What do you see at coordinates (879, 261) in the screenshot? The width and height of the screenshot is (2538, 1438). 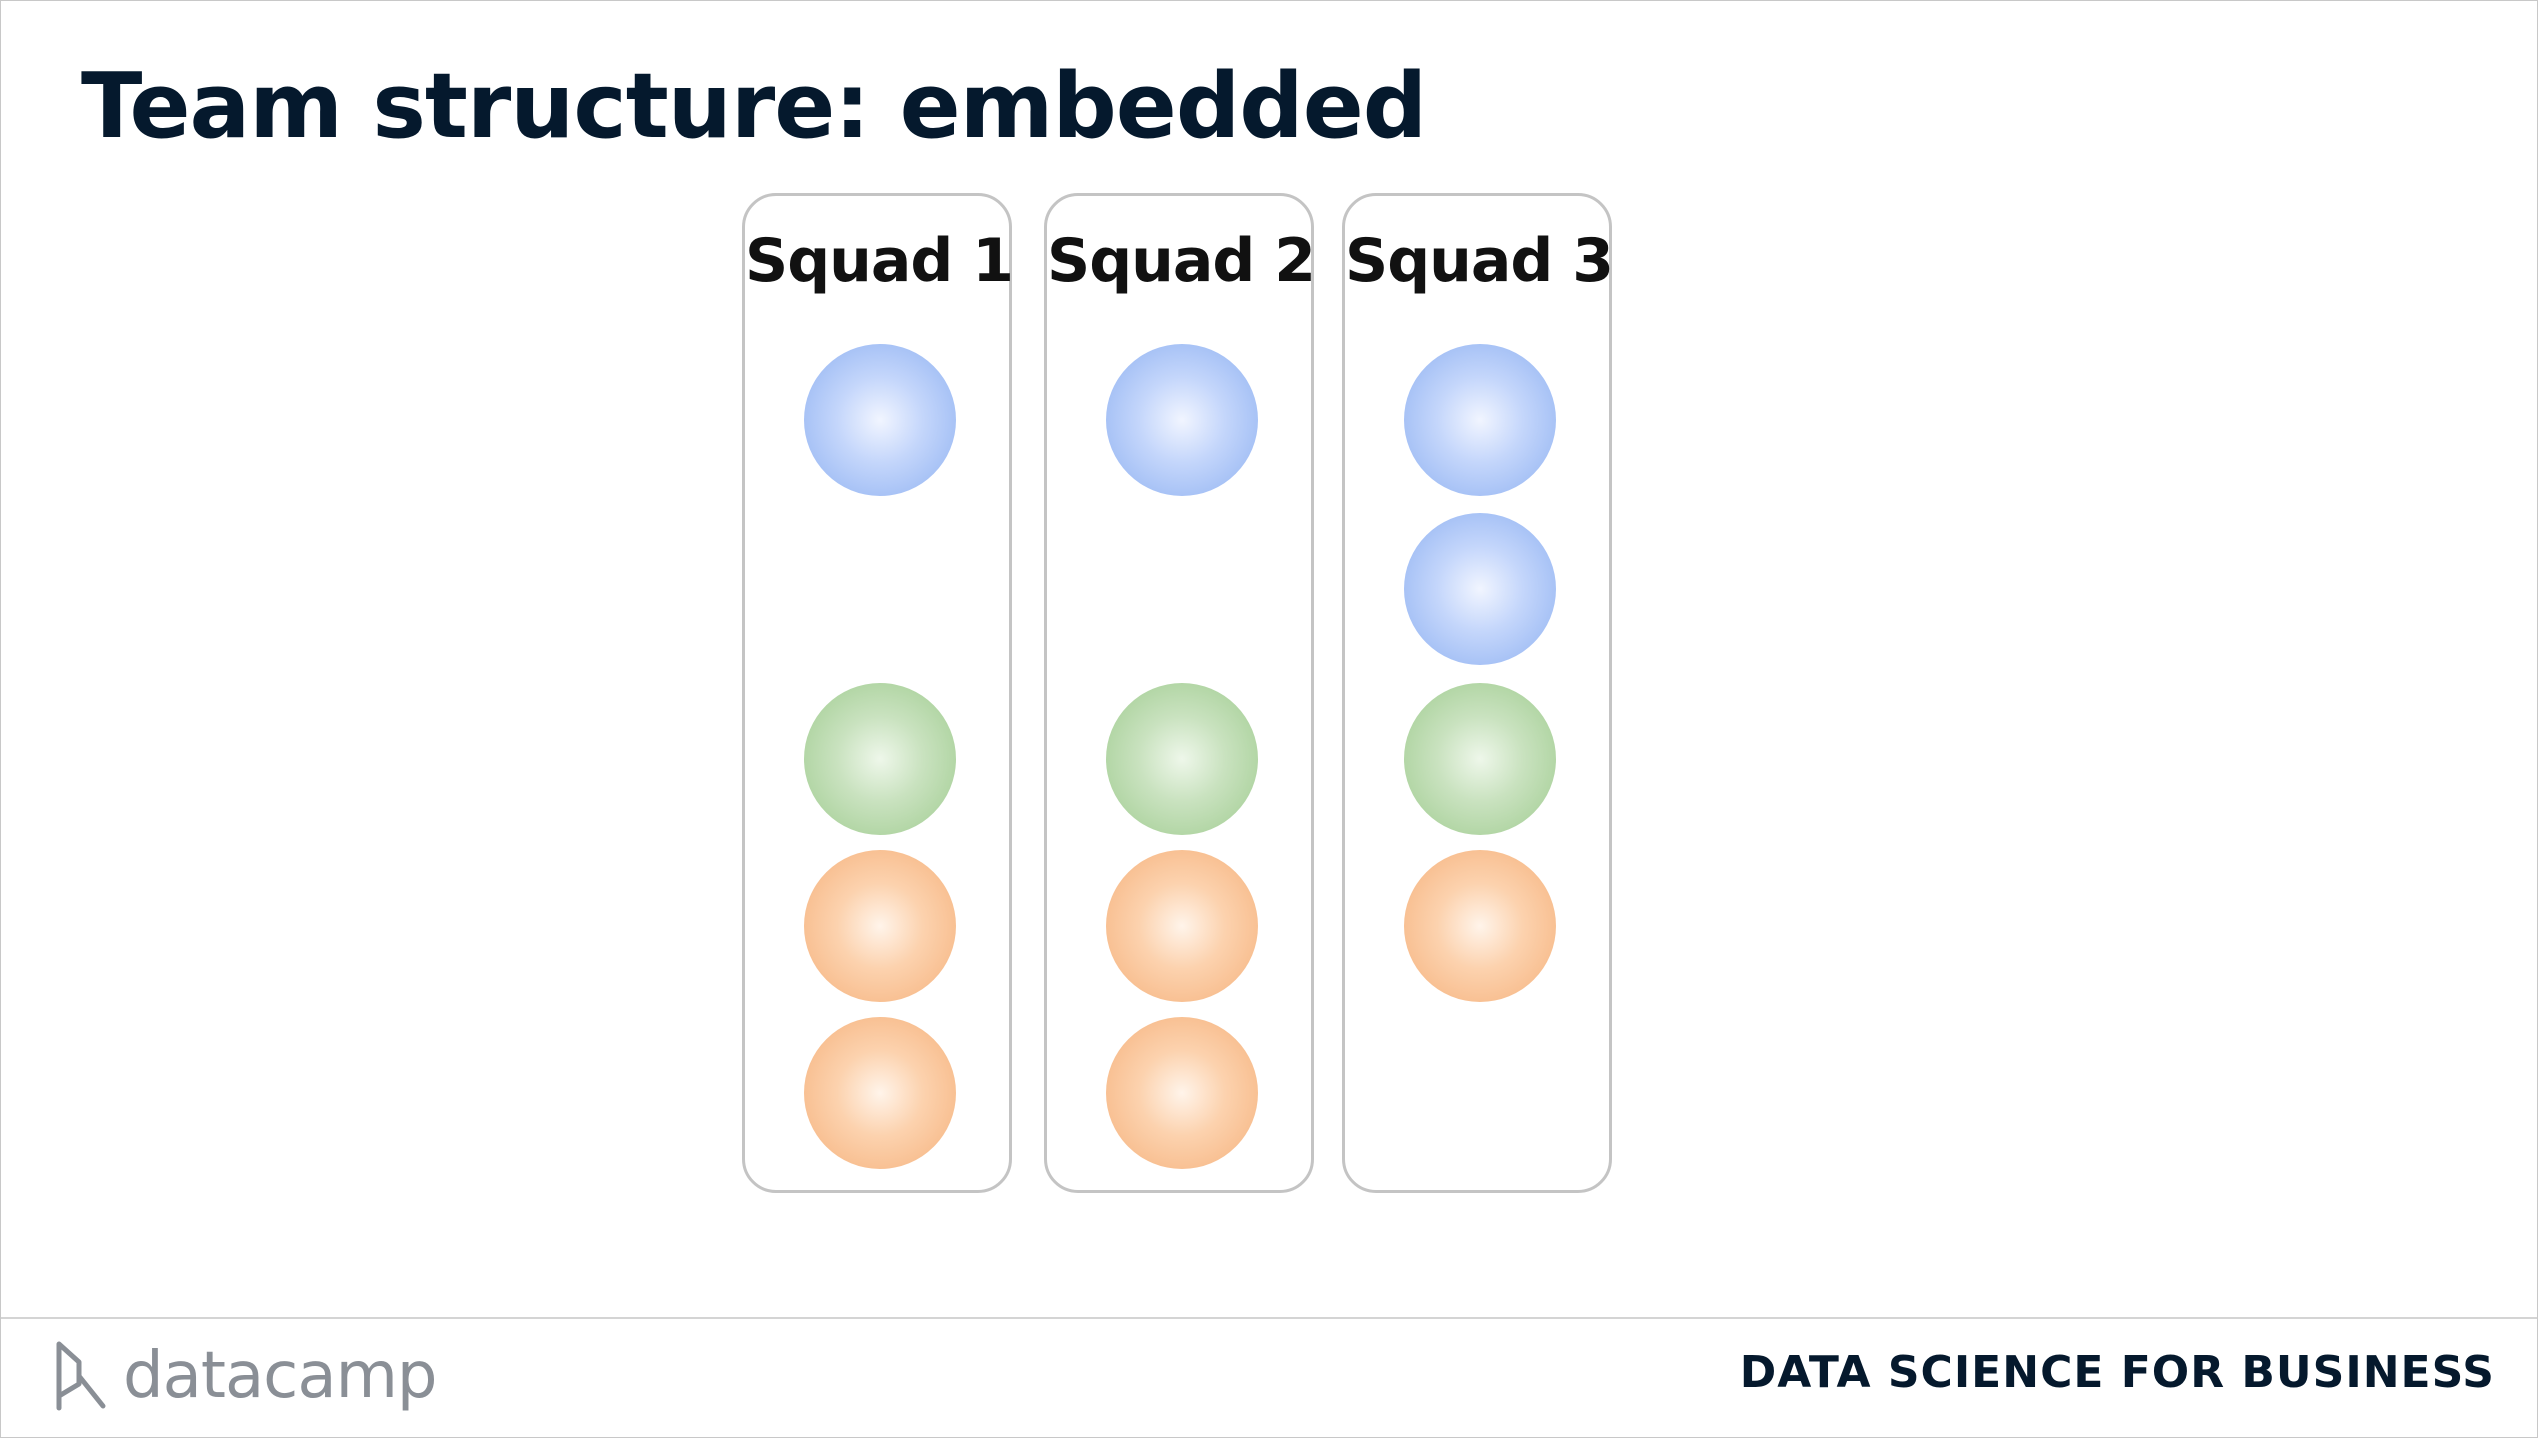 I see `squad-label: Squad 1` at bounding box center [879, 261].